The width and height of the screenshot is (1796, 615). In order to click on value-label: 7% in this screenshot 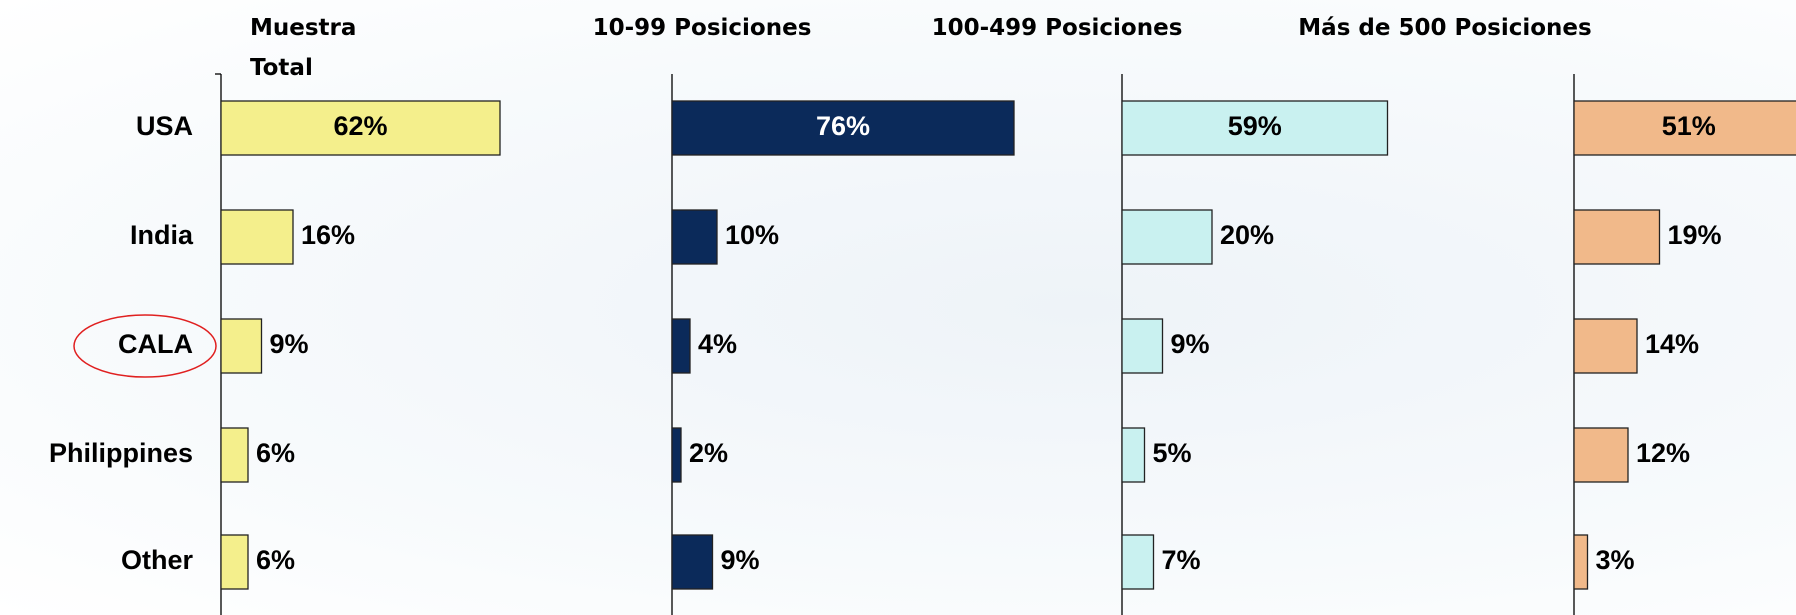, I will do `click(1181, 560)`.